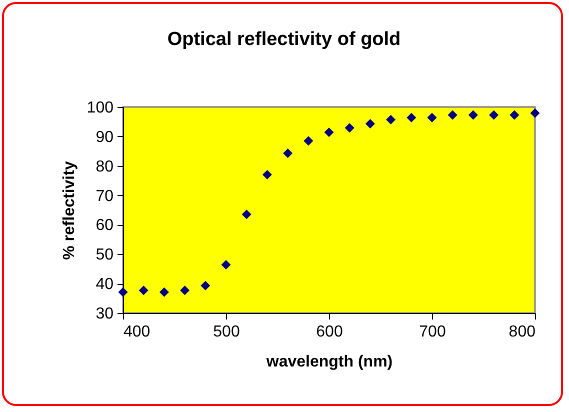  Describe the element at coordinates (105, 285) in the screenshot. I see `y-tick-label: 40` at that location.